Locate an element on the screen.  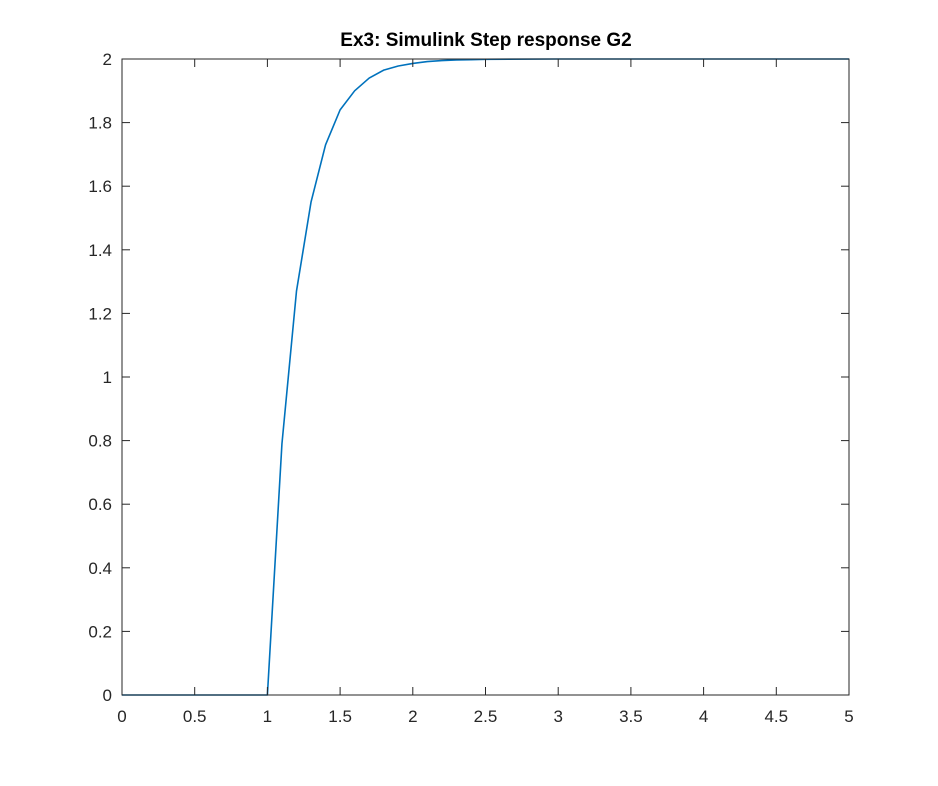
y-tick-label: 1.8 is located at coordinates (100, 123).